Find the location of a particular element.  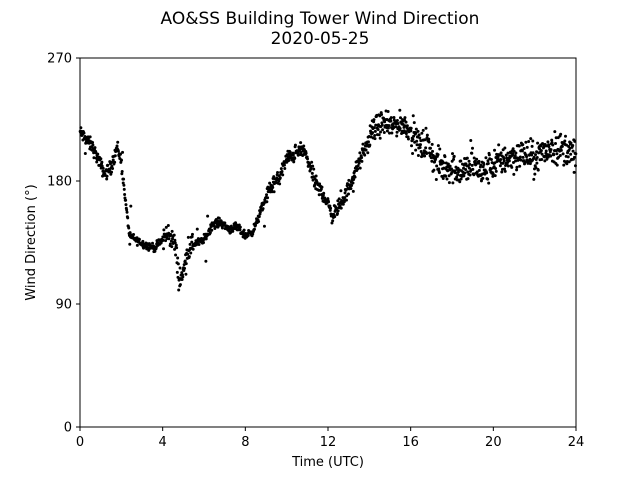

chart-title: AO&SS Building Tower Wind Direction is located at coordinates (320, 19).